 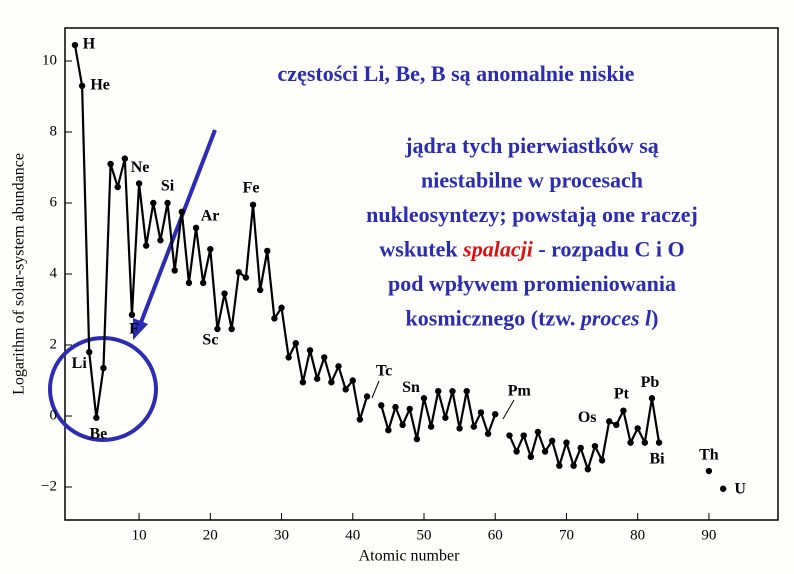 I want to click on element-label: He, so click(x=100, y=85).